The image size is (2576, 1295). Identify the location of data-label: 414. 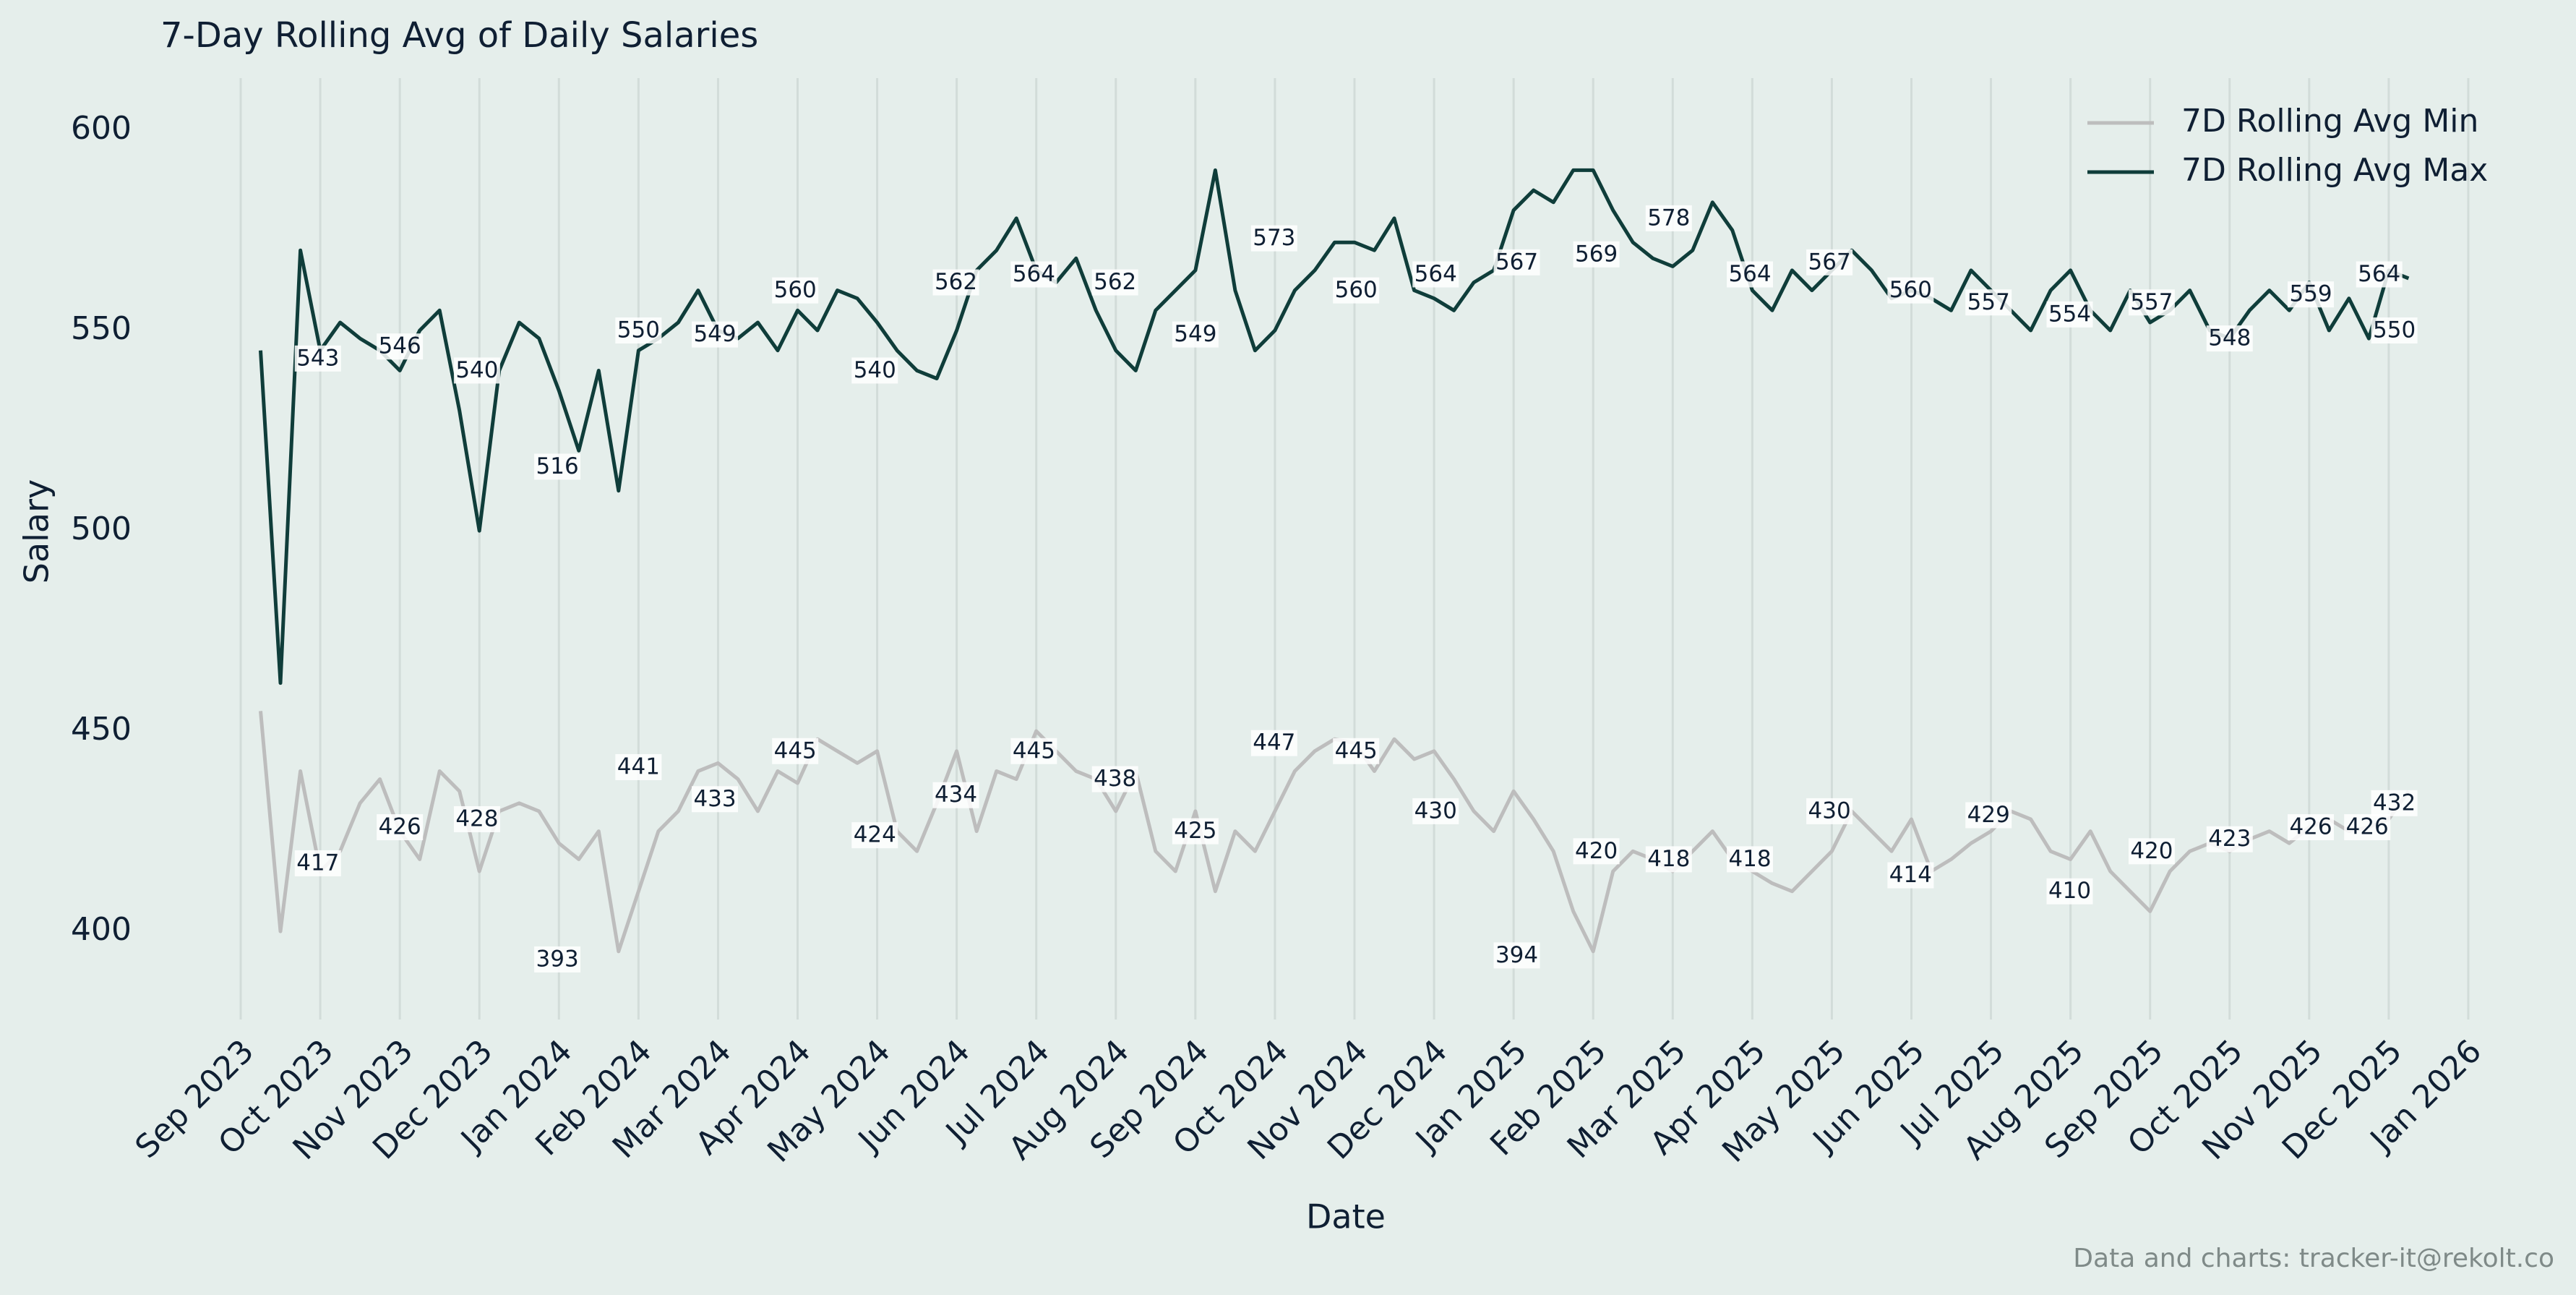
(1910, 875).